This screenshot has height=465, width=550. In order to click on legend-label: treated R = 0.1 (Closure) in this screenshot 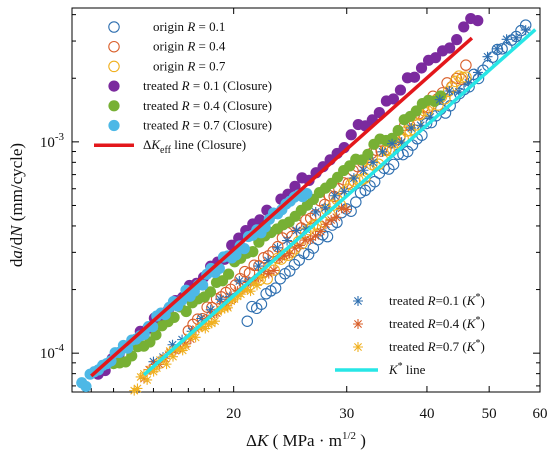, I will do `click(207, 85)`.